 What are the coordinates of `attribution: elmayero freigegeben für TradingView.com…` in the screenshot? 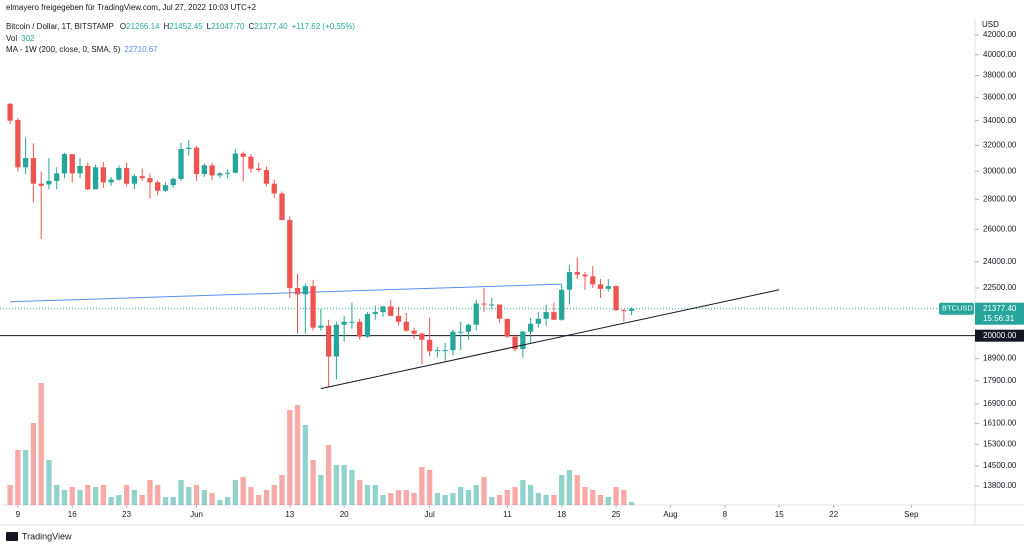 It's located at (131, 7).